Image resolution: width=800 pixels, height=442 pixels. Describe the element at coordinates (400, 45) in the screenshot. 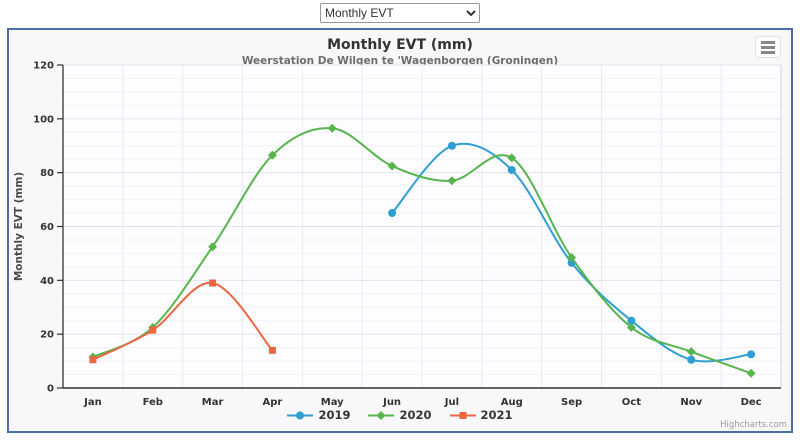

I see `chart-title: Monthly EVT (mm)` at that location.